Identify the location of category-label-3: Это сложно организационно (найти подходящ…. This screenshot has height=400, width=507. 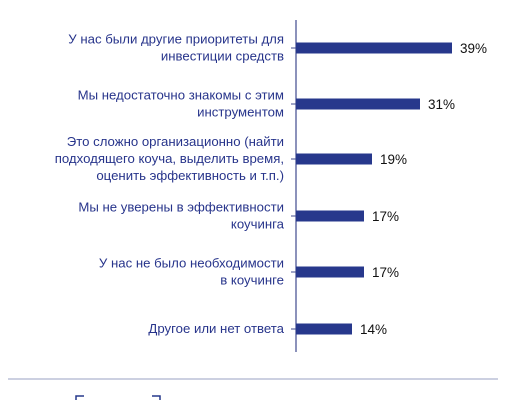
(169, 158).